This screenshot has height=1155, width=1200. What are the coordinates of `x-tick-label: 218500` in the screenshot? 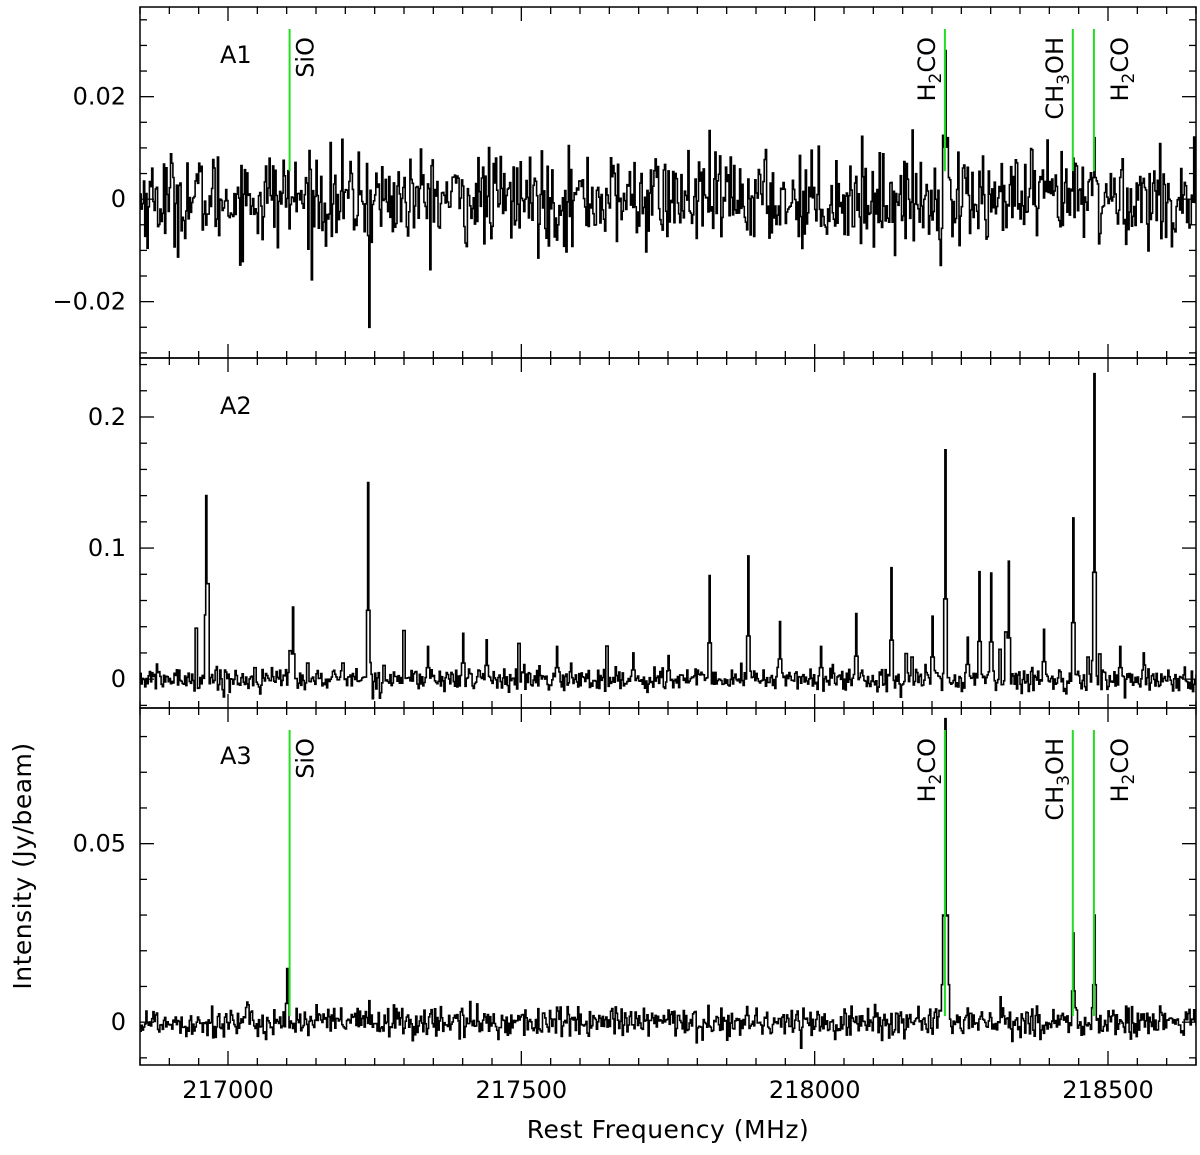 It's located at (1108, 1090).